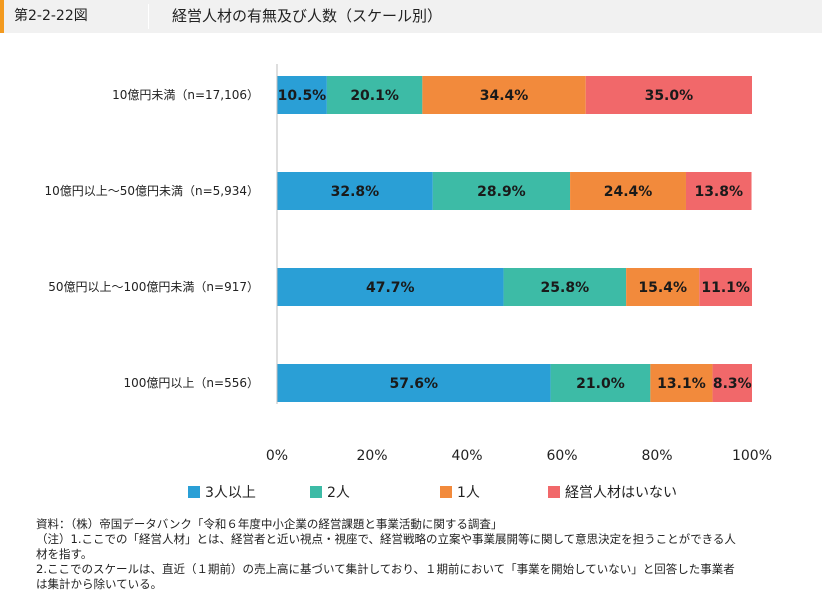  I want to click on data-label: 13.8%, so click(718, 192).